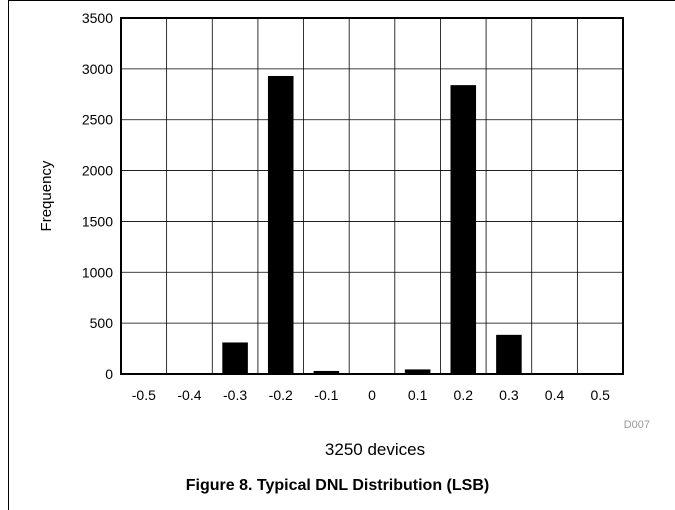 The width and height of the screenshot is (675, 510). What do you see at coordinates (337, 485) in the screenshot?
I see `figure-caption: Figure 8. Typical DNL Distribution (LSB)` at bounding box center [337, 485].